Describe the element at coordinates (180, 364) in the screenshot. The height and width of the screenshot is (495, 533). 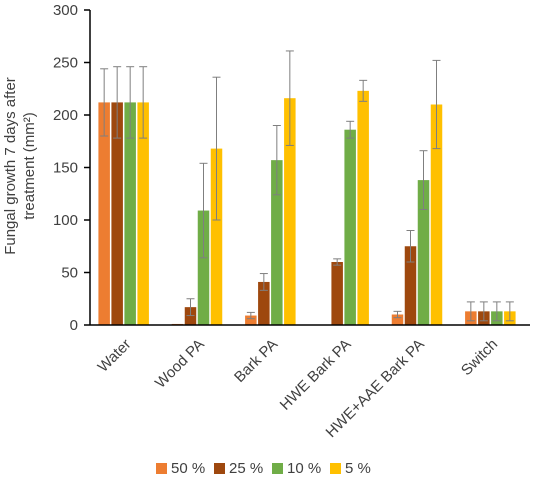
I see `x-tick-label: Wood PA` at that location.